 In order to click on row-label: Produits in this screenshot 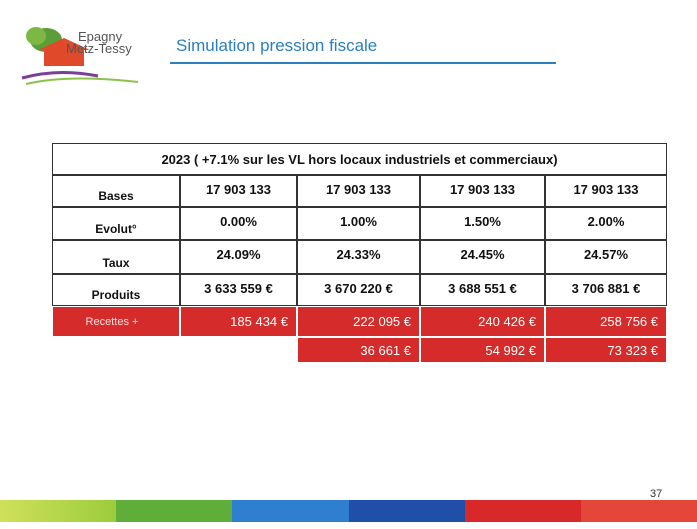, I will do `click(116, 290)`.